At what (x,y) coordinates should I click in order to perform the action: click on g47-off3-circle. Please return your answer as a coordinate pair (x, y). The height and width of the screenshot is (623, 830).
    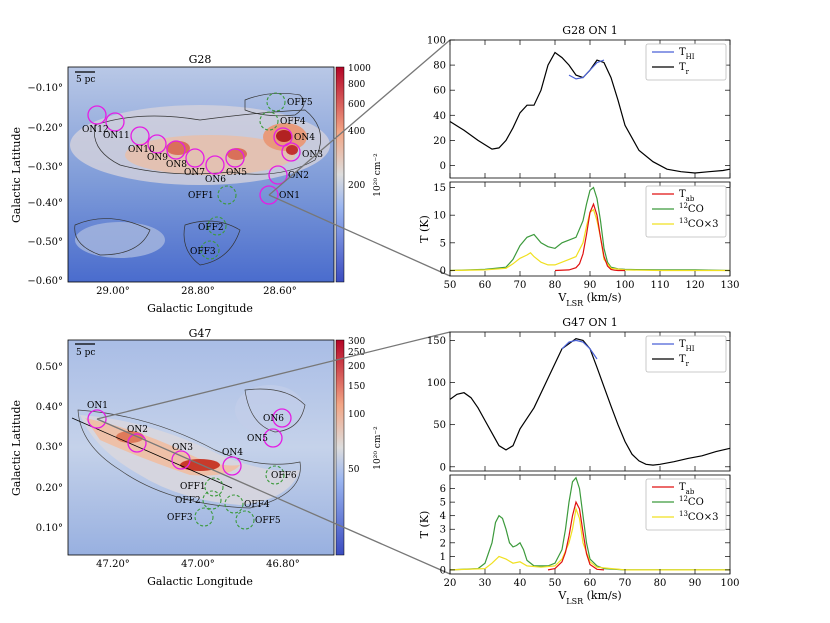
    Looking at the image, I should click on (204, 517).